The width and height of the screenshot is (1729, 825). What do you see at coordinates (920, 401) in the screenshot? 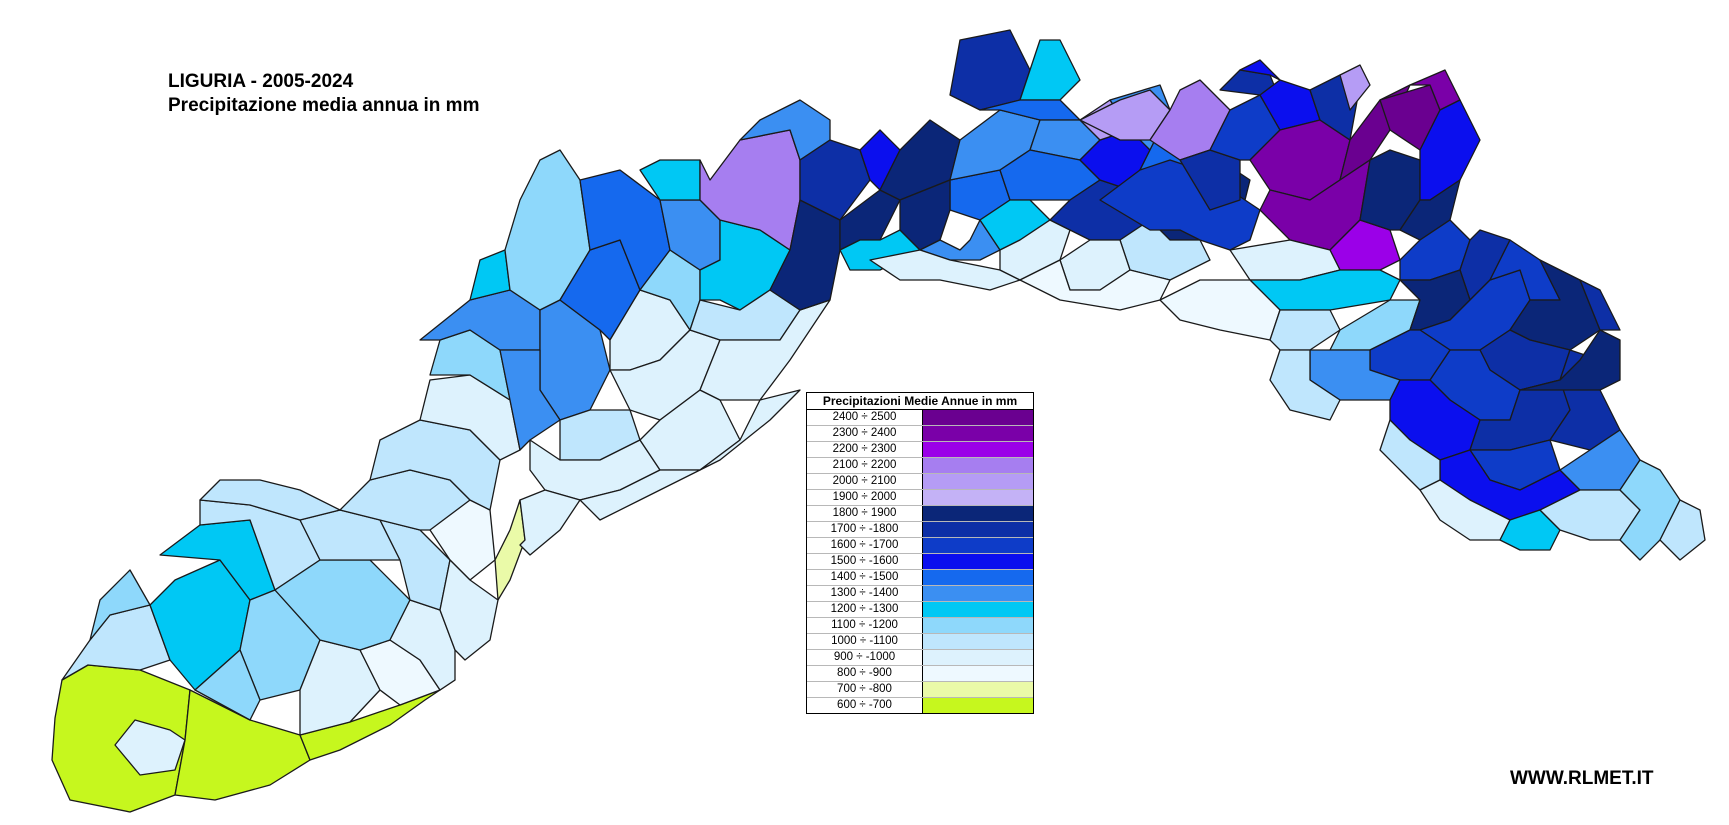
I see `legend-header: Precipitazioni Medie Annue in mm` at bounding box center [920, 401].